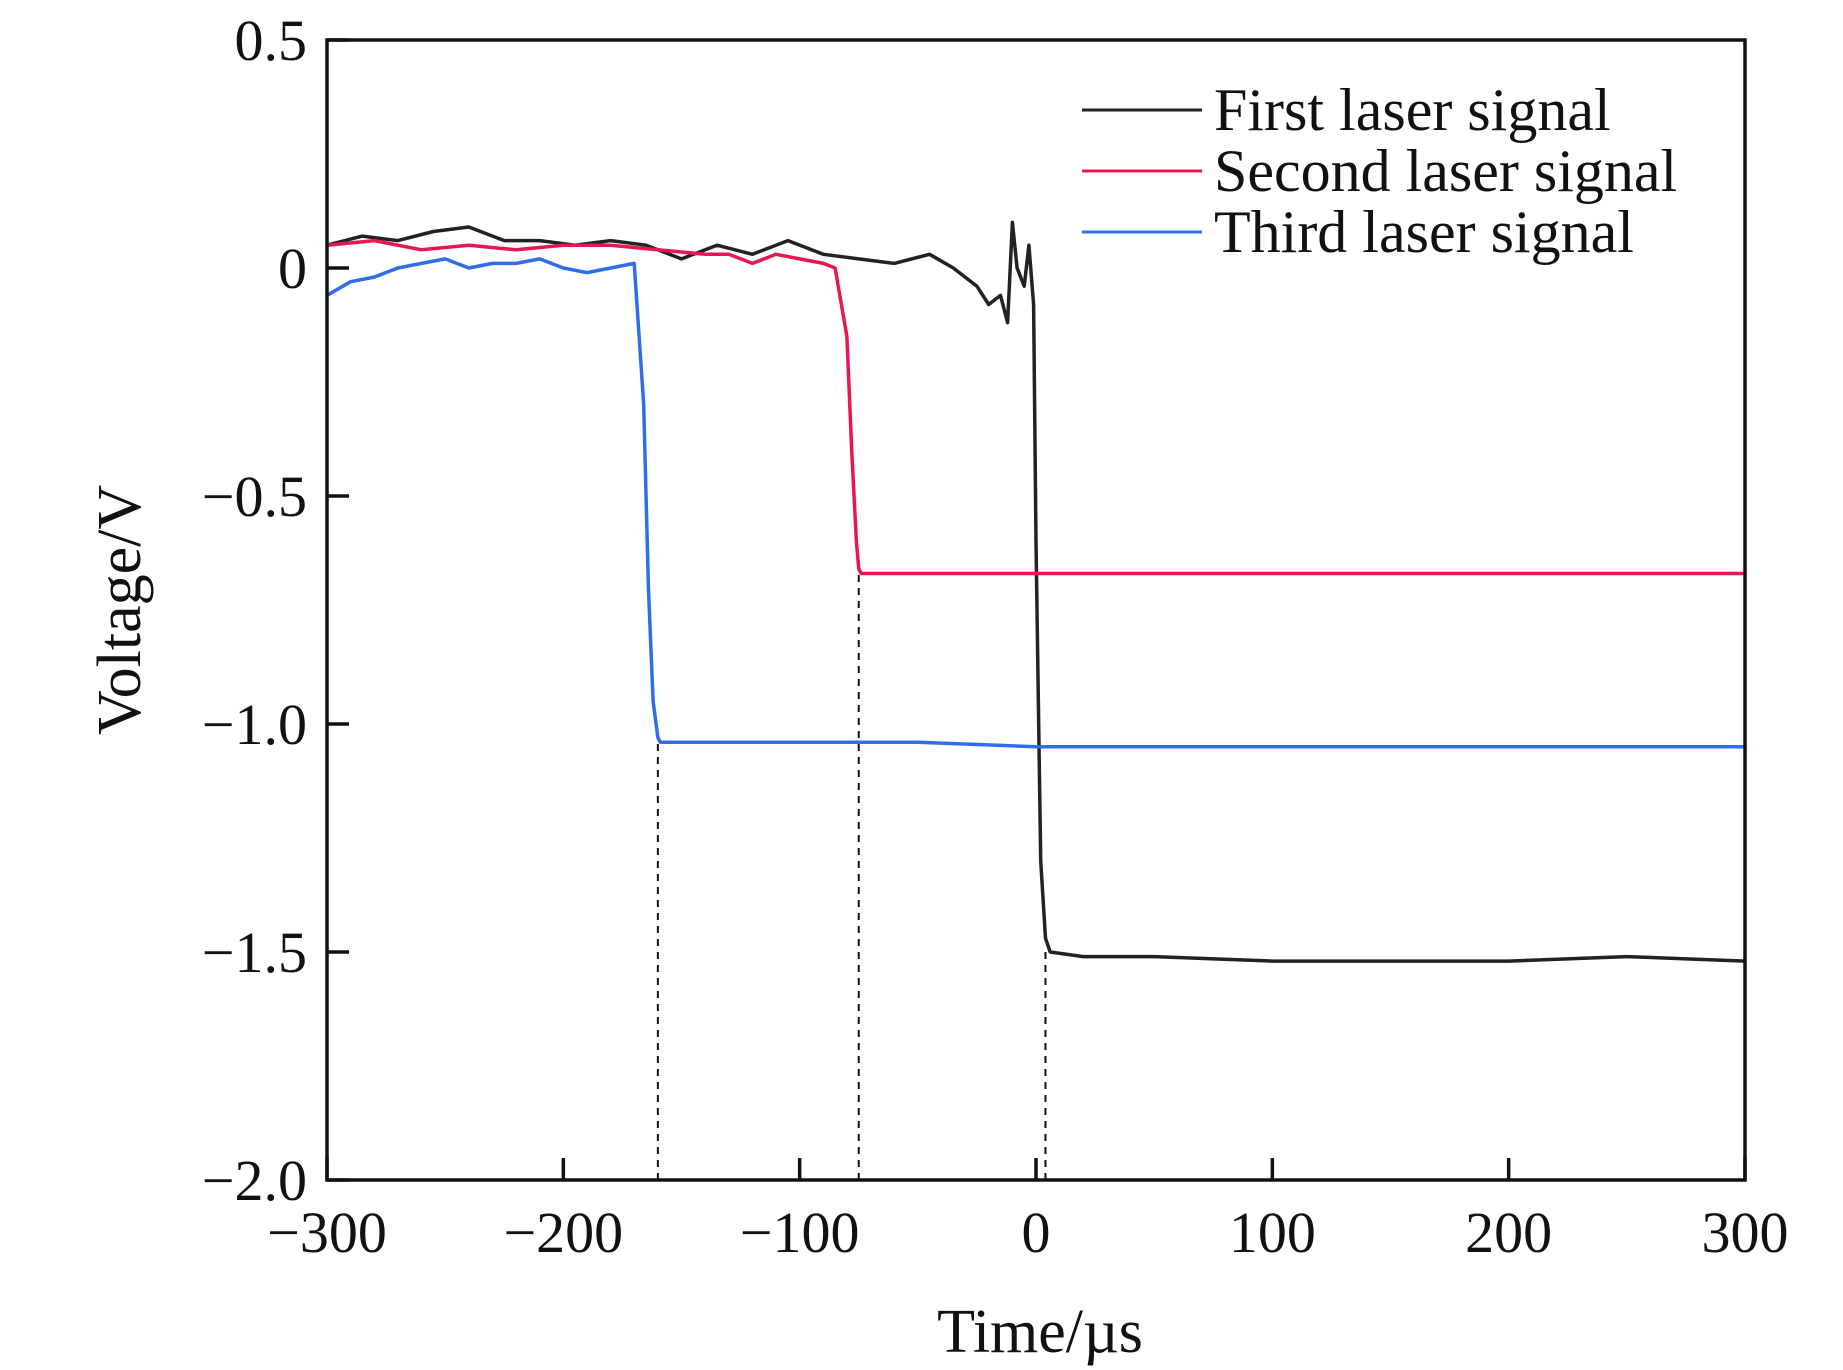  I want to click on y-tick-label: −1.5, so click(254, 952).